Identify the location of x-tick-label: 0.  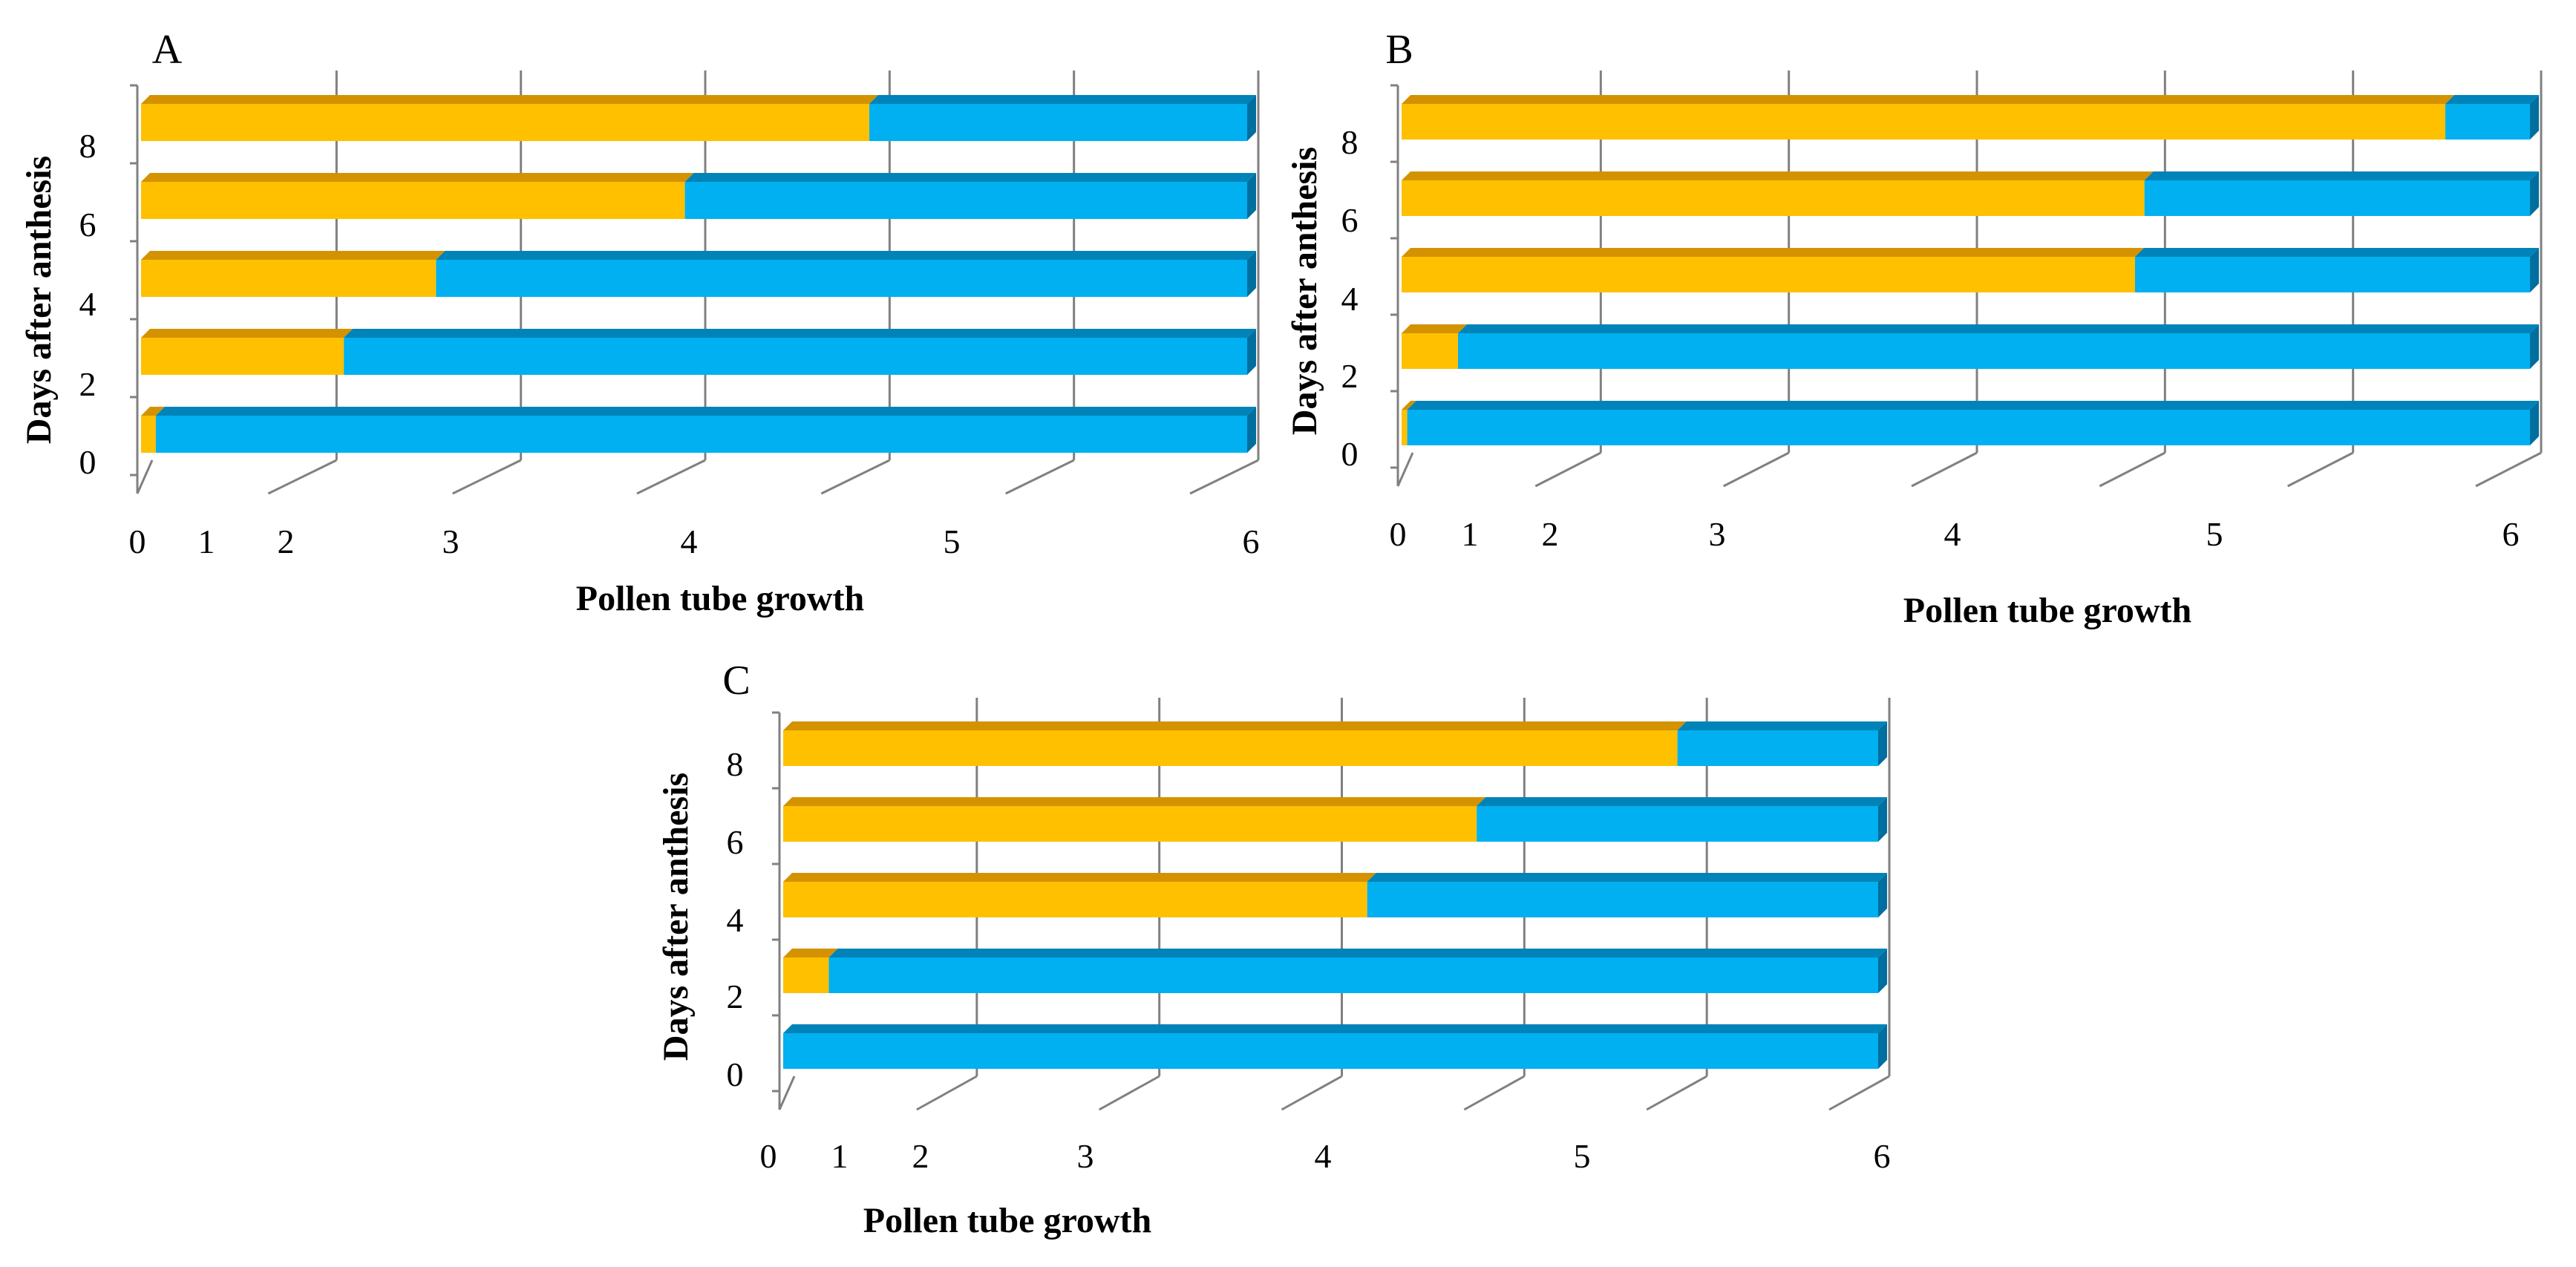
(768, 1156).